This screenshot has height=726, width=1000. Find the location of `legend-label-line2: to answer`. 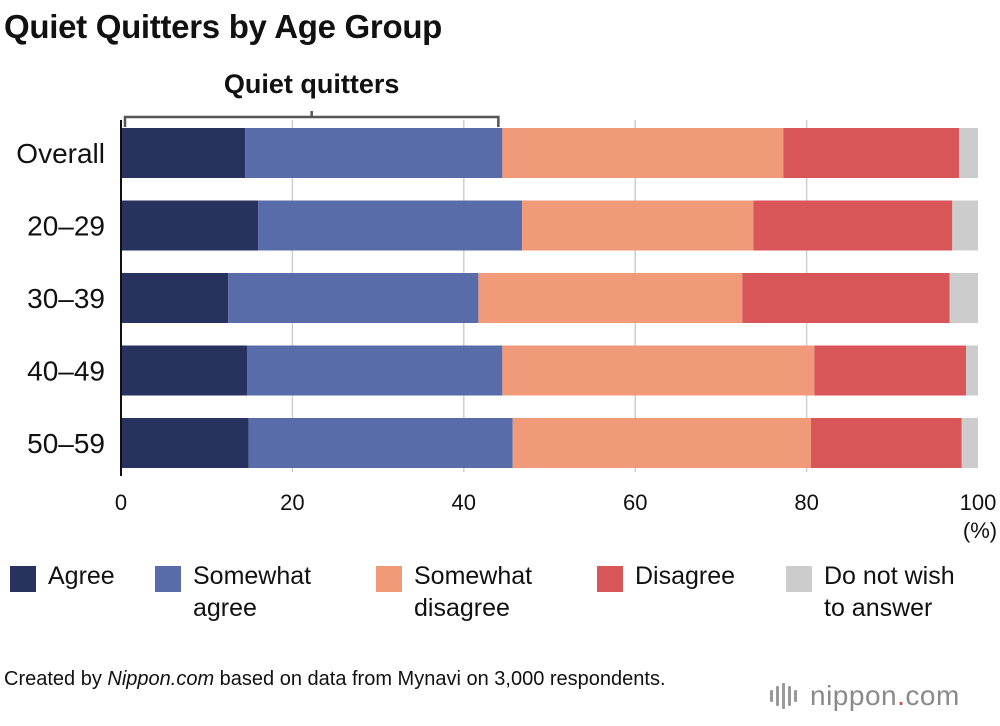

legend-label-line2: to answer is located at coordinates (878, 608).